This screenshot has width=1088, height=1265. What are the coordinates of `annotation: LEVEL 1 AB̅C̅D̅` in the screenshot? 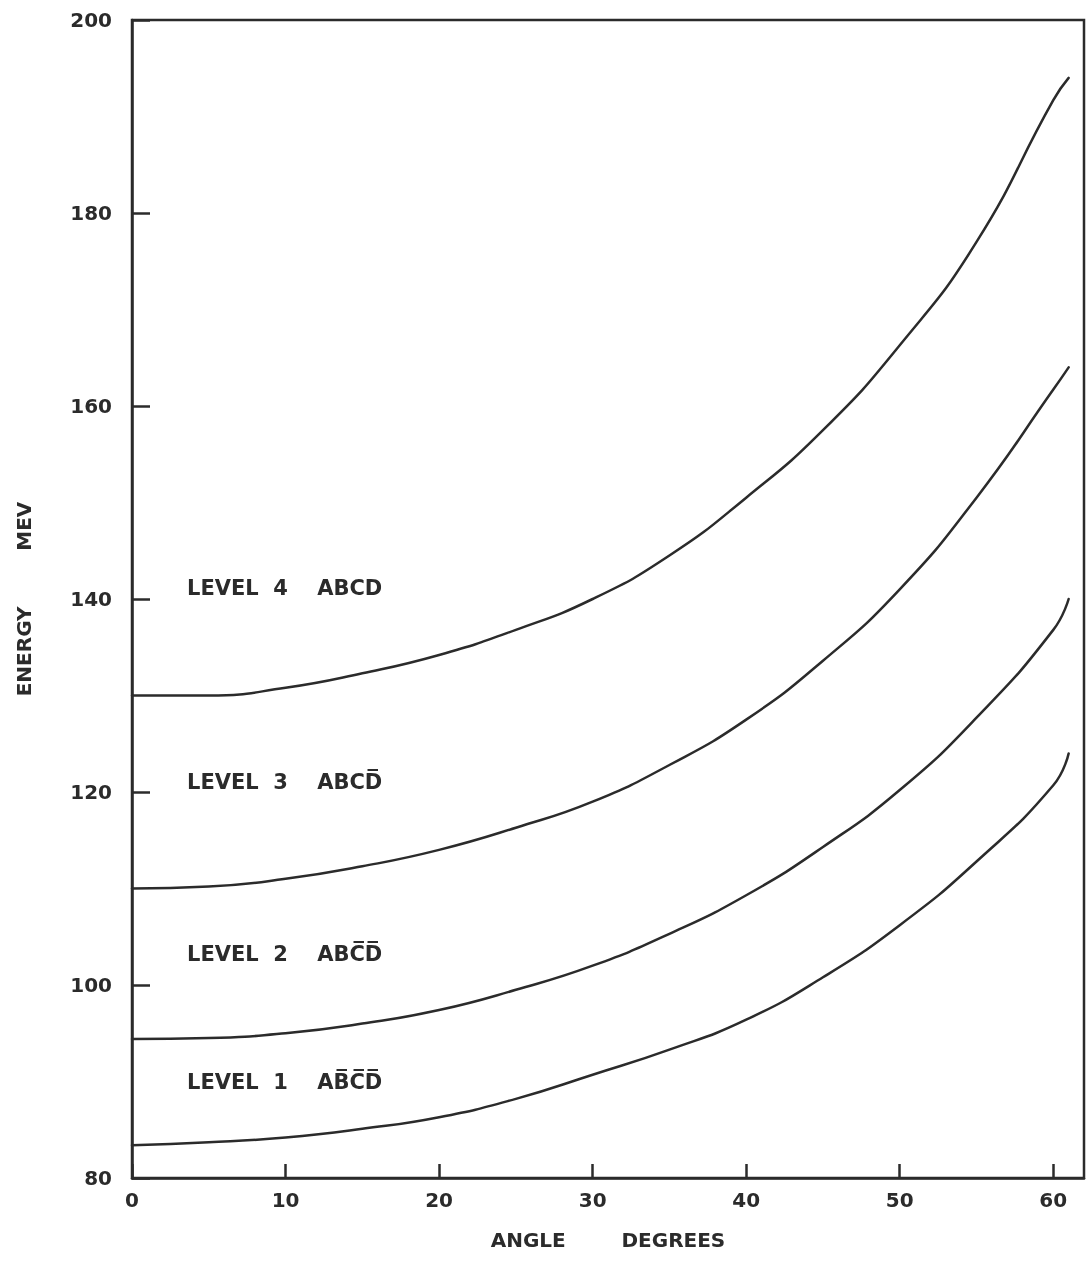 It's located at (285, 1082).